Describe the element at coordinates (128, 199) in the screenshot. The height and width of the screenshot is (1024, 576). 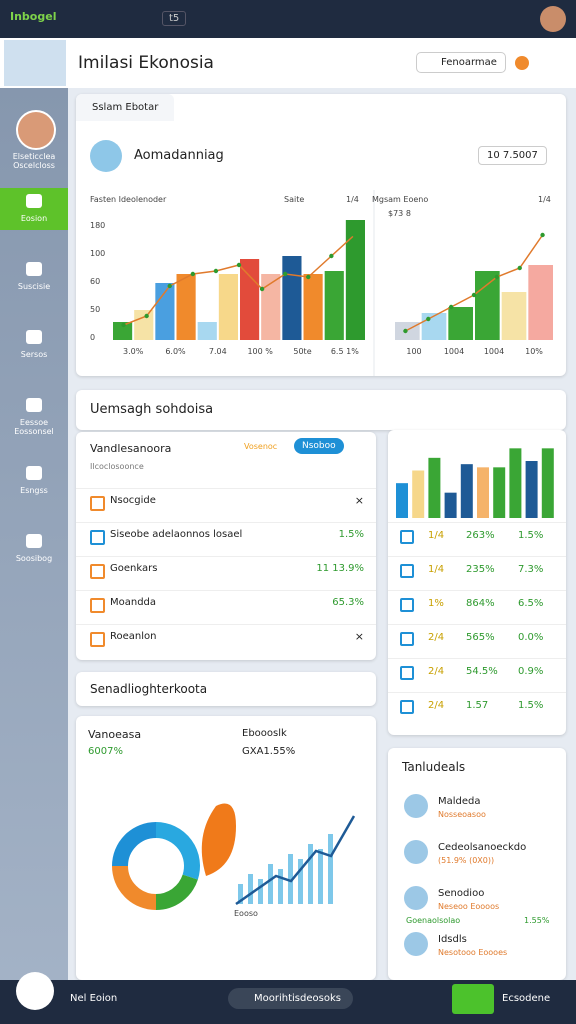
I see `chart-title: Fasten Ideolenoder` at that location.